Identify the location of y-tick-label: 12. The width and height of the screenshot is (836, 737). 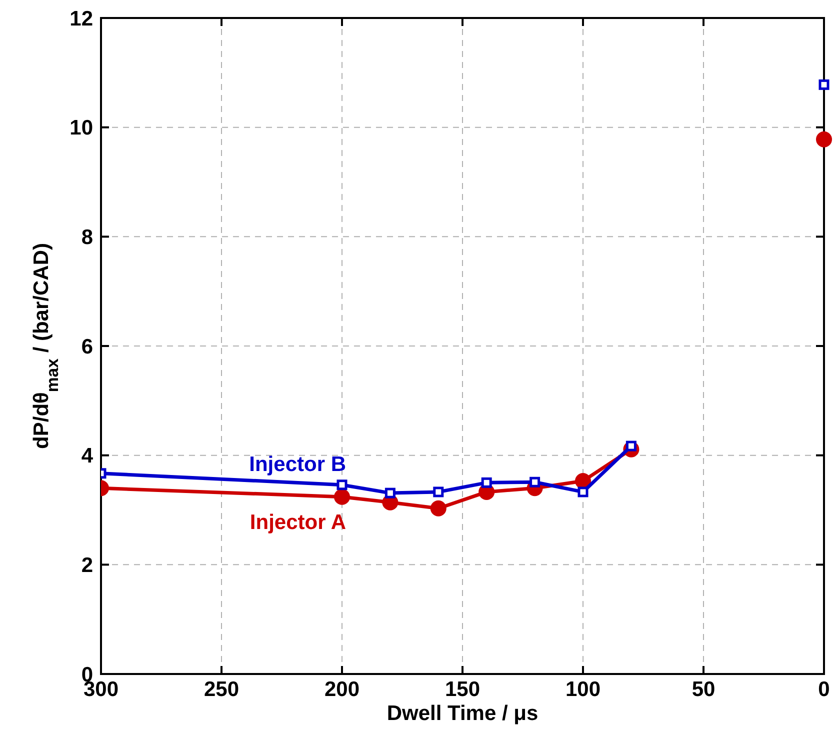
(81, 18).